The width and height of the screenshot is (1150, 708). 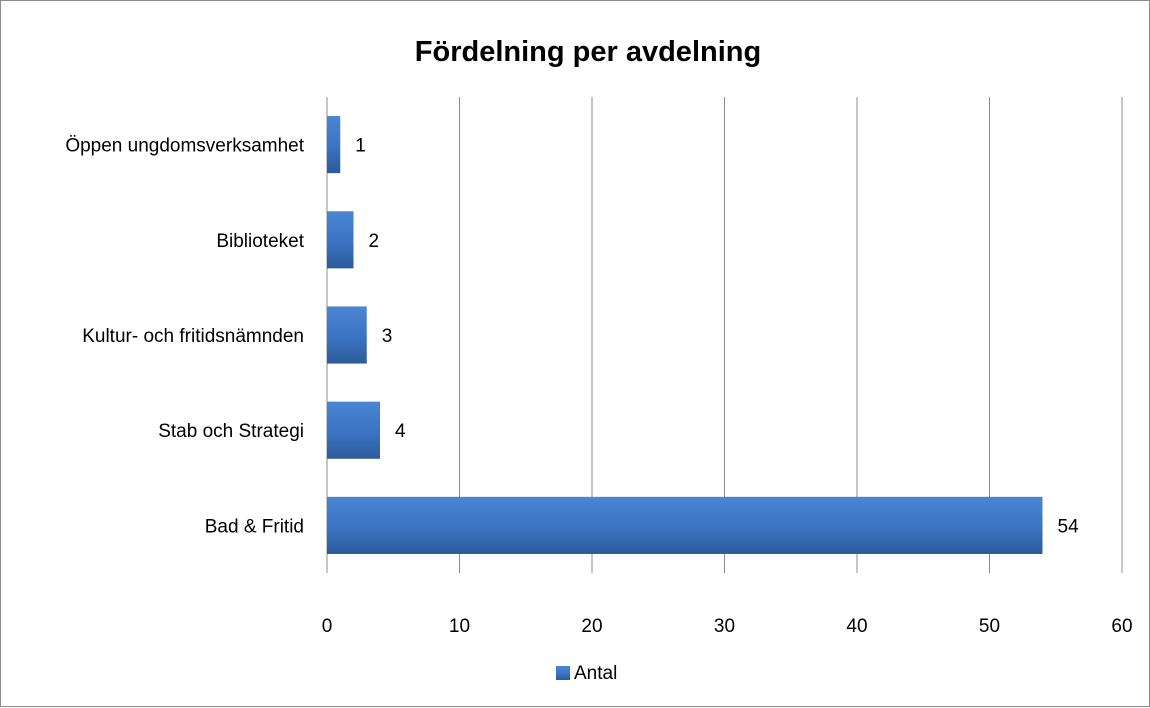 I want to click on data-label-1: 2, so click(x=374, y=241).